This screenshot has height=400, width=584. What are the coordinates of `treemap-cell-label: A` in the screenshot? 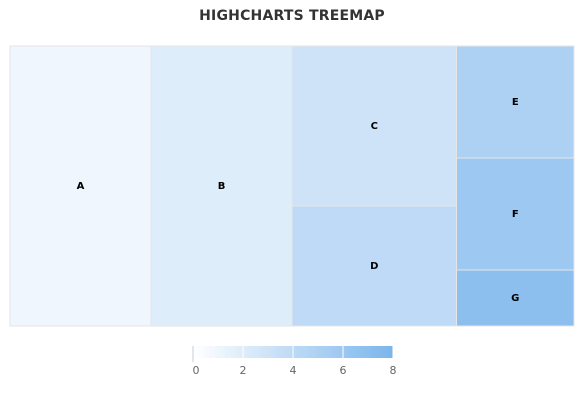 It's located at (81, 186).